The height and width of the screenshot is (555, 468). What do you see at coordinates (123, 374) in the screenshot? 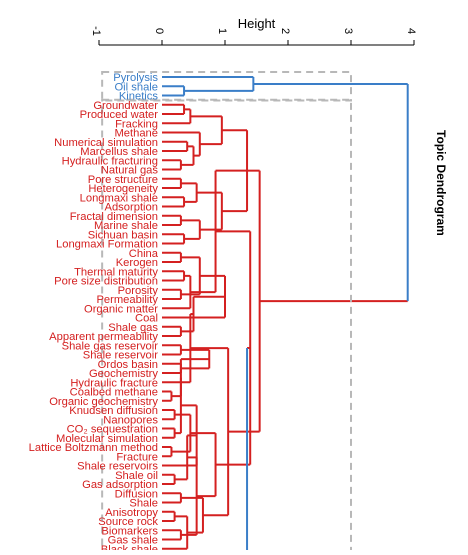
I see `leaf-label: Geochemistry` at bounding box center [123, 374].